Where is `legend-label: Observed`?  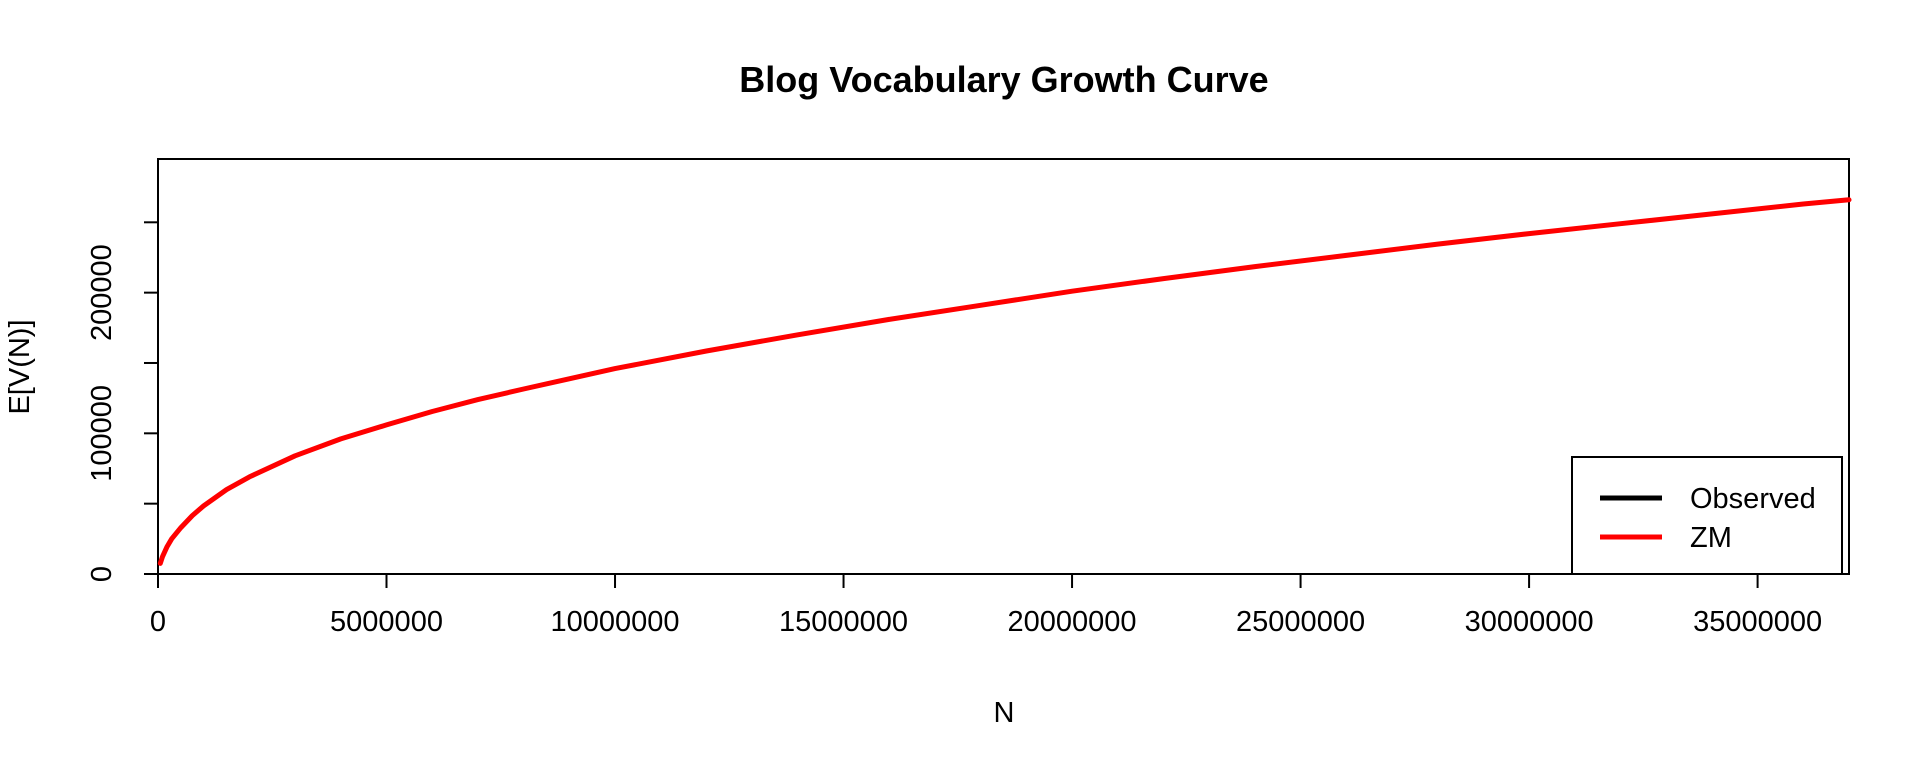 legend-label: Observed is located at coordinates (1753, 499).